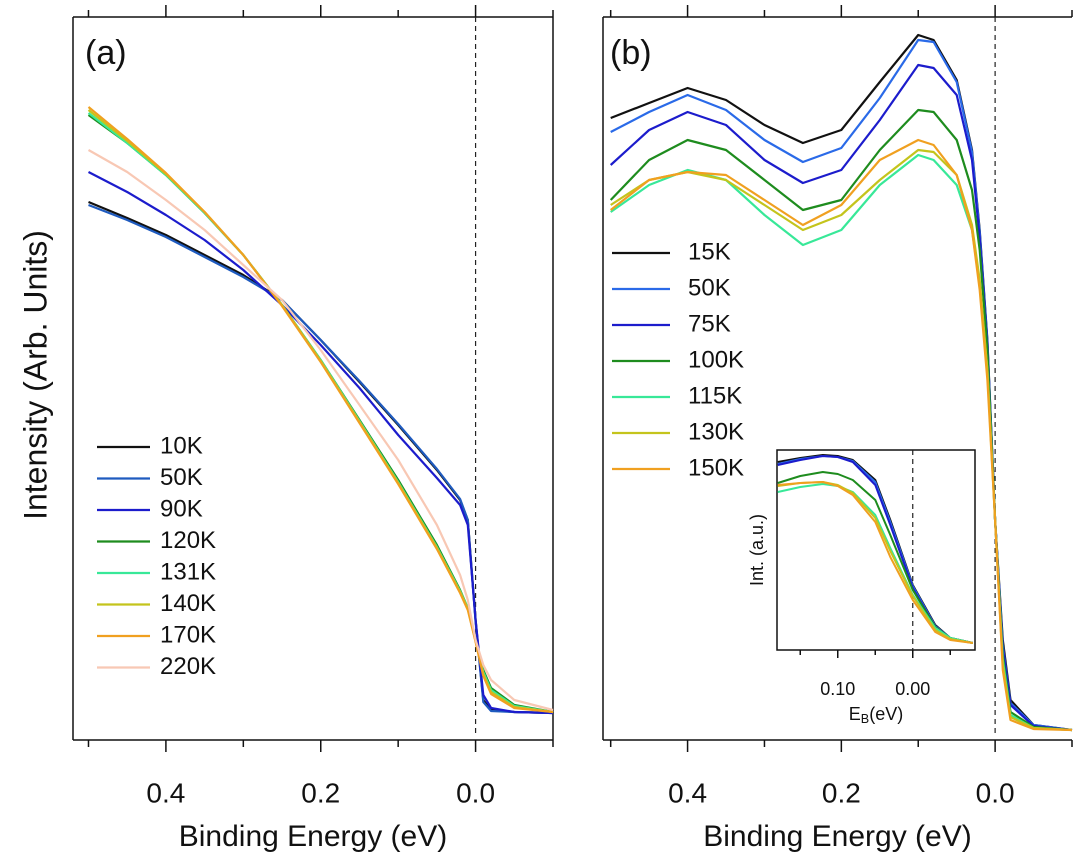 Image resolution: width=1073 pixels, height=861 pixels. Describe the element at coordinates (716, 359) in the screenshot. I see `legend-label: 100K` at that location.